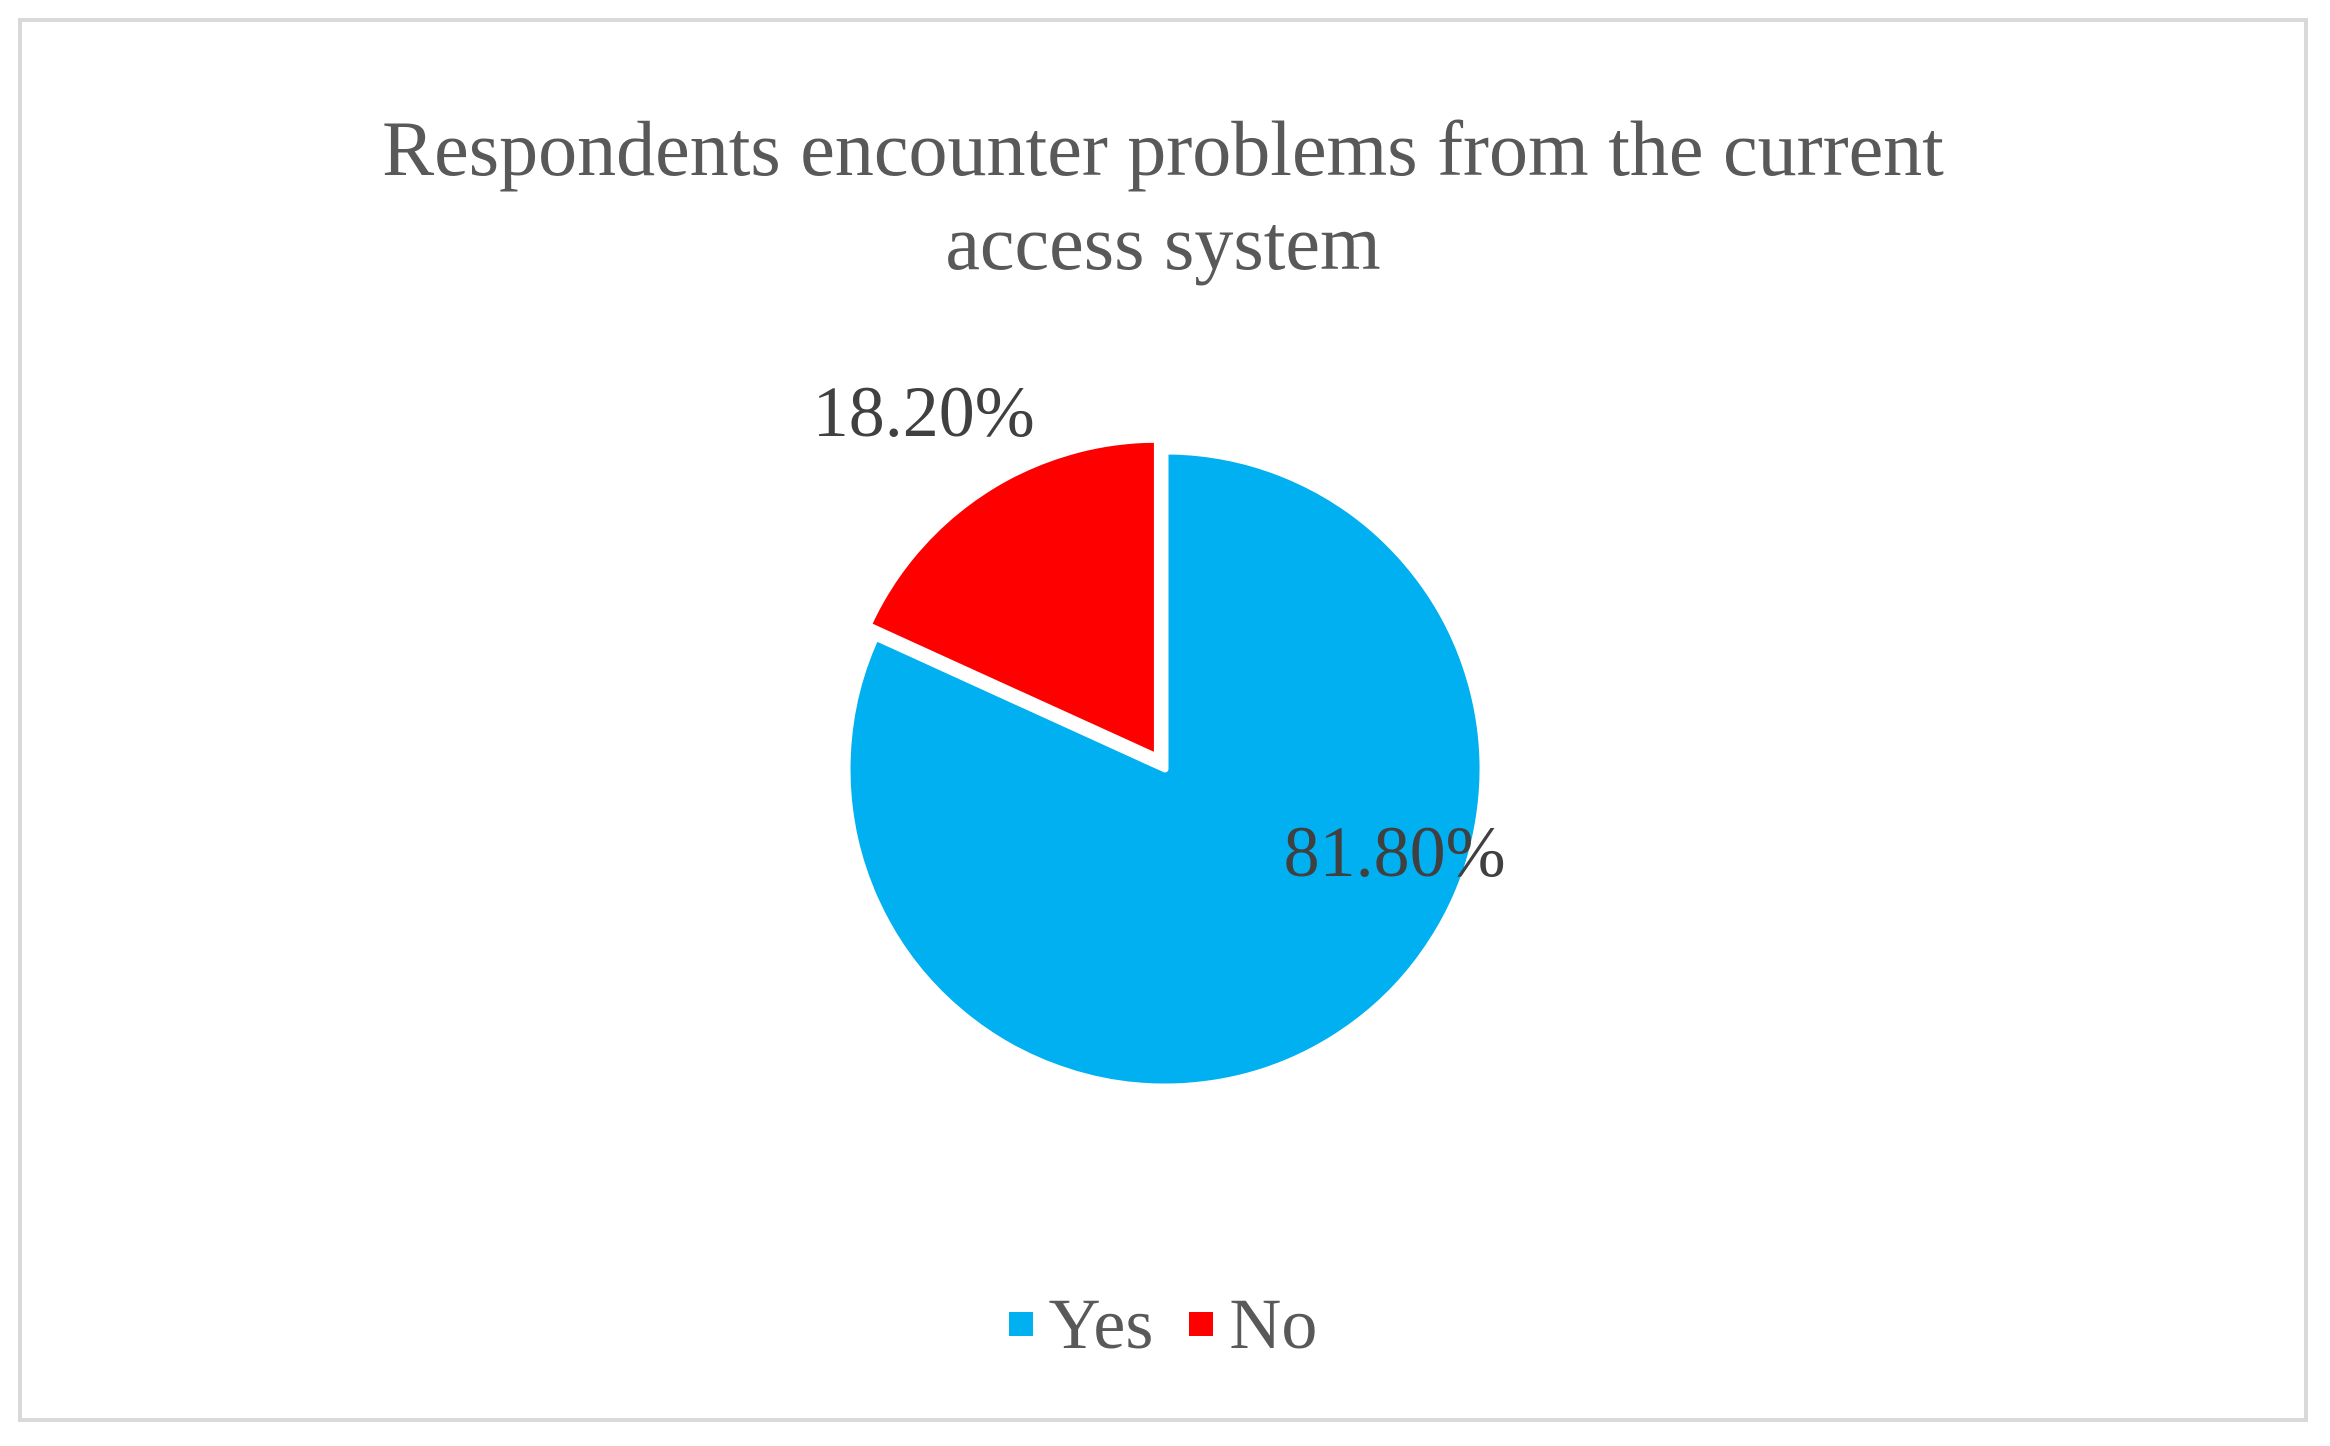  What do you see at coordinates (1020, 1324) in the screenshot?
I see `legend-swatch-yes` at bounding box center [1020, 1324].